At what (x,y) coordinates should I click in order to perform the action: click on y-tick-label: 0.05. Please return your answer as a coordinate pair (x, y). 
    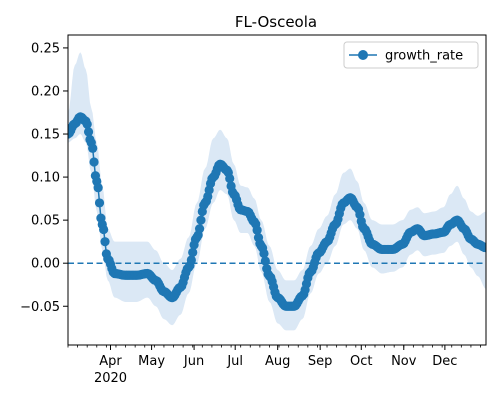
    Looking at the image, I should click on (45, 221).